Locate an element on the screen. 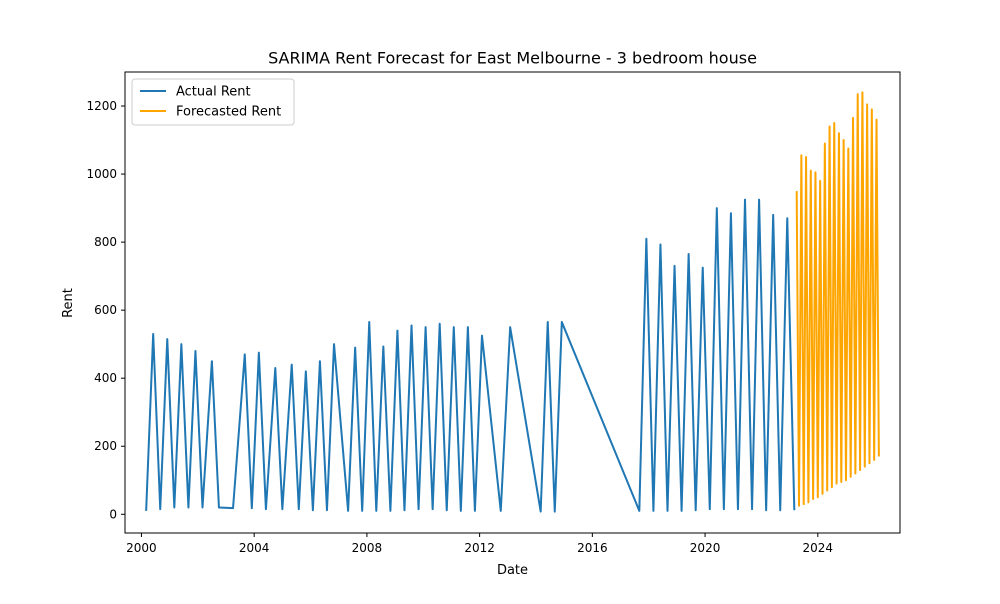  y-axis-label: Rent is located at coordinates (68, 303).